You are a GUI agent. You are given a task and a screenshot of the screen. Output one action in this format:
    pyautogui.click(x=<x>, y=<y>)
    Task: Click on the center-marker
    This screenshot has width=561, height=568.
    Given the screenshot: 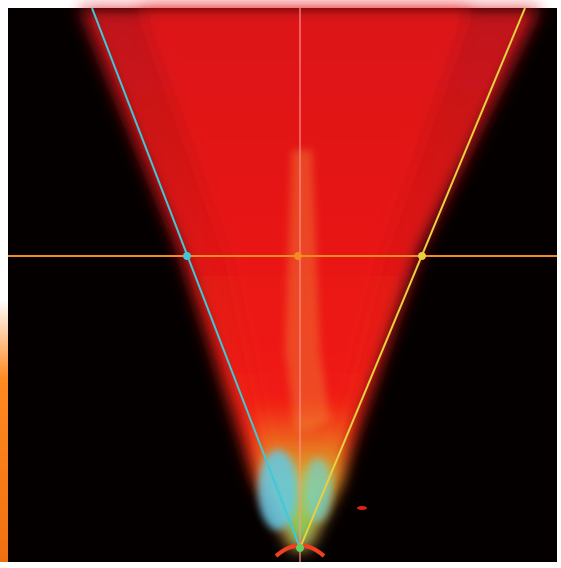 What is the action you would take?
    pyautogui.click(x=298, y=256)
    